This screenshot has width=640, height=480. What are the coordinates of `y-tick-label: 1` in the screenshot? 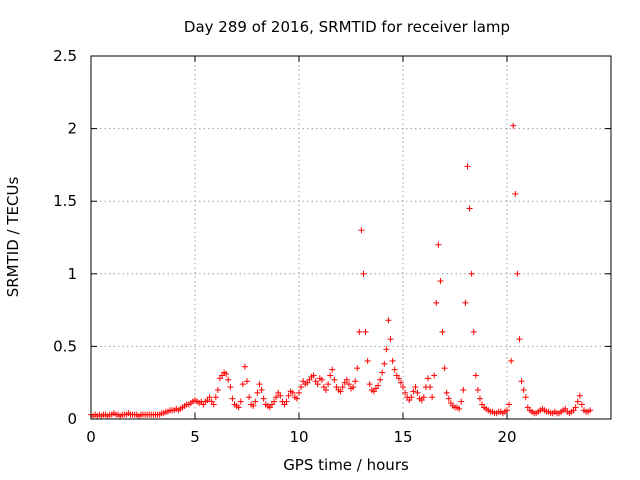 It's located at (72, 274).